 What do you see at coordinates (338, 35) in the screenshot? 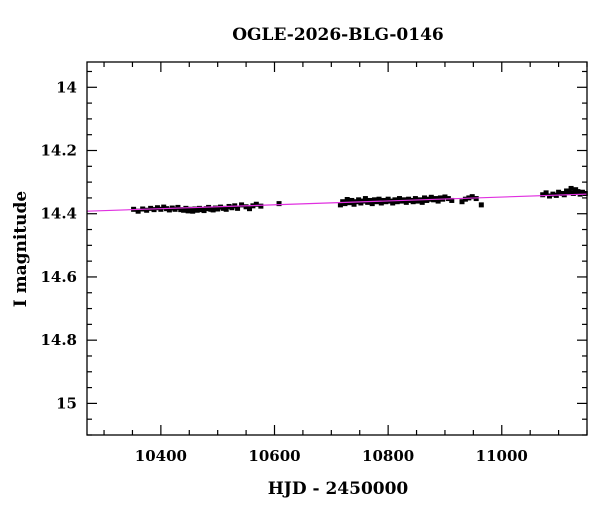
I see `chart-title: OGLE-2026-BLG-0146` at bounding box center [338, 35].